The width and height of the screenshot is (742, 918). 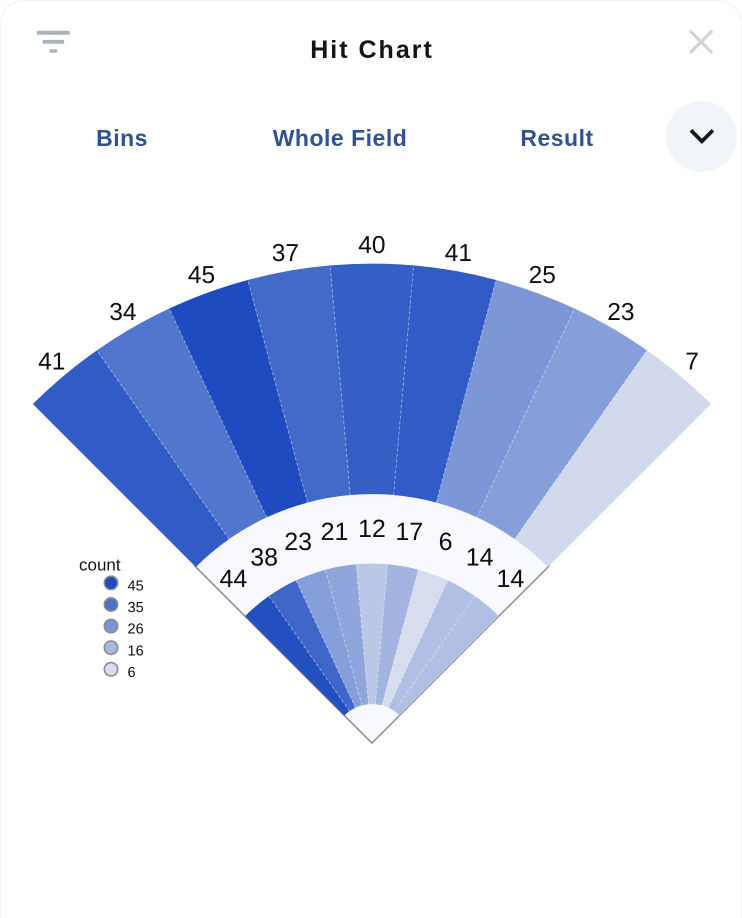 What do you see at coordinates (372, 529) in the screenshot?
I see `svg-text: 12` at bounding box center [372, 529].